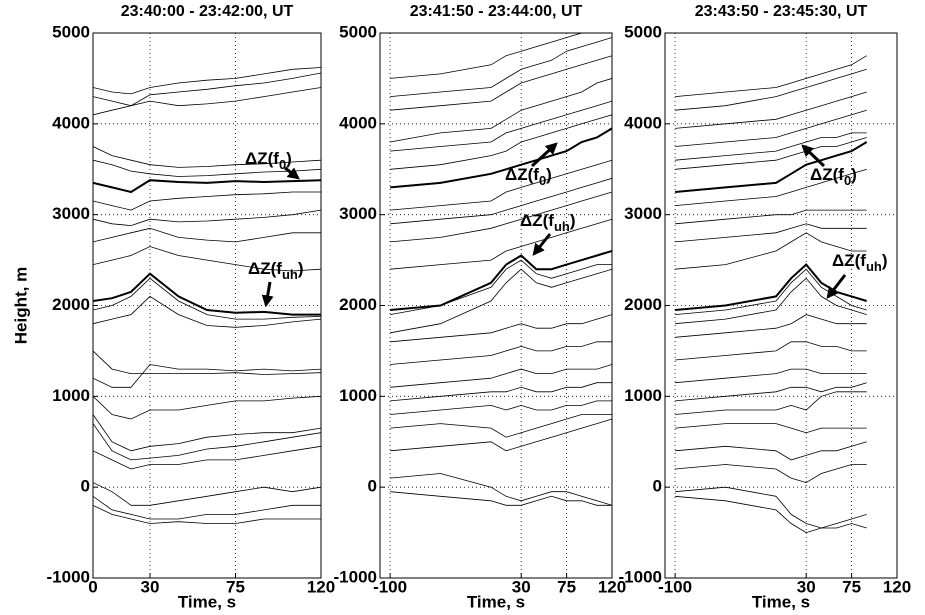  Describe the element at coordinates (71, 31) in the screenshot. I see `y-tick-label: 5000` at that location.